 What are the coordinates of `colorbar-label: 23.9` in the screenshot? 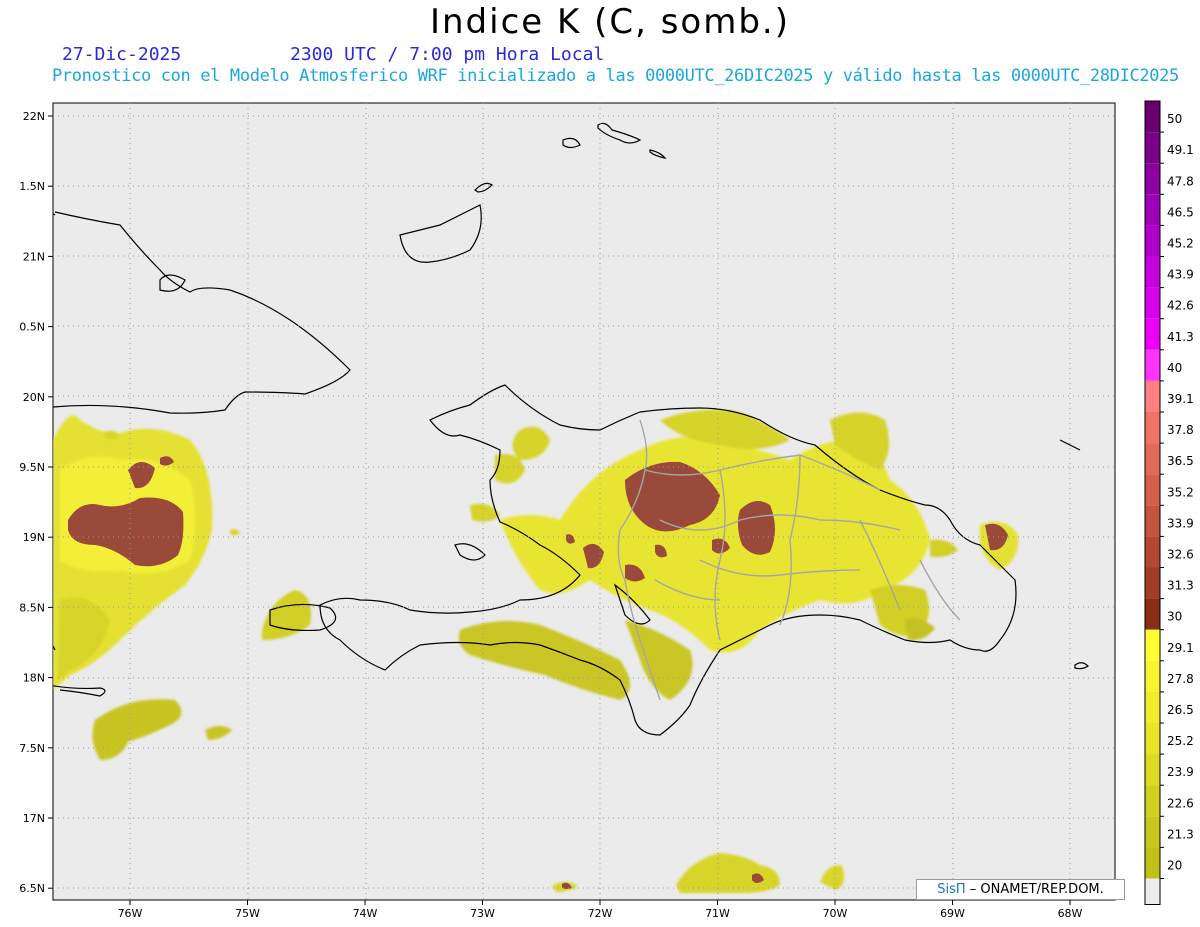 It's located at (1180, 772).